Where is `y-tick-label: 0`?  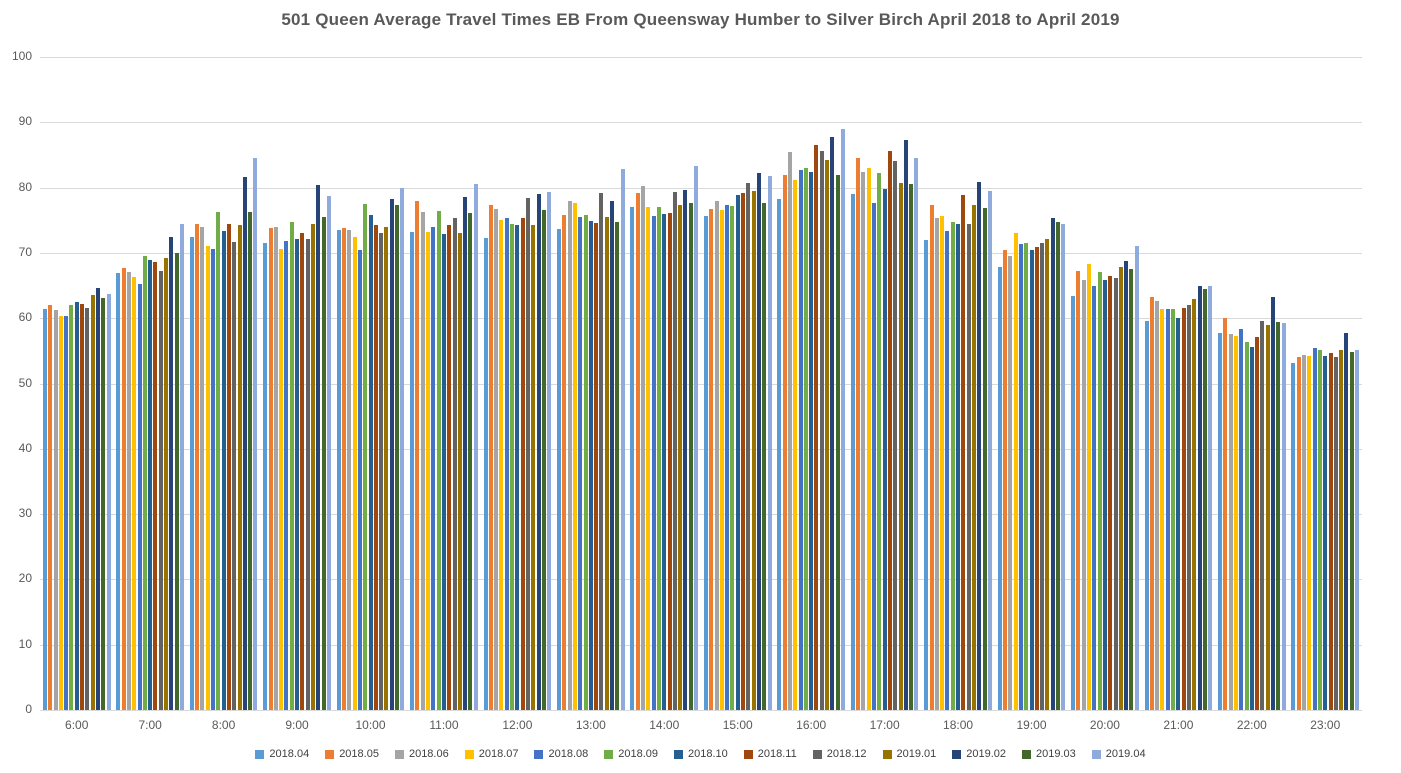
y-tick-label: 0 is located at coordinates (28, 709).